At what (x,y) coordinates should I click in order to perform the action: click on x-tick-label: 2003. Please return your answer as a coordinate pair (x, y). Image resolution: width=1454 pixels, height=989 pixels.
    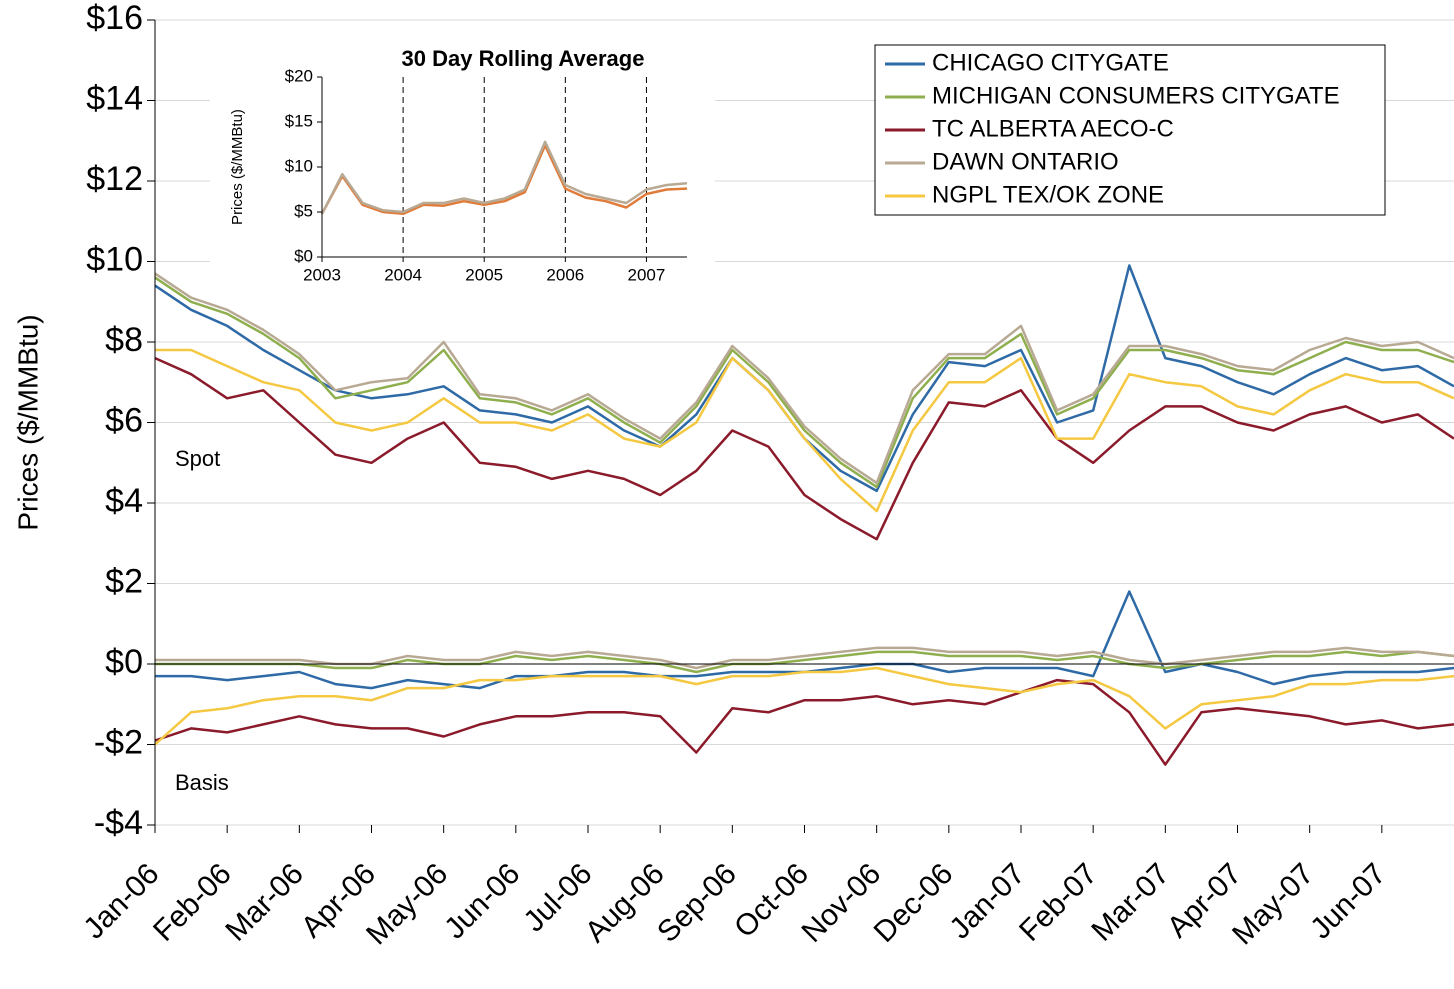
    Looking at the image, I should click on (322, 274).